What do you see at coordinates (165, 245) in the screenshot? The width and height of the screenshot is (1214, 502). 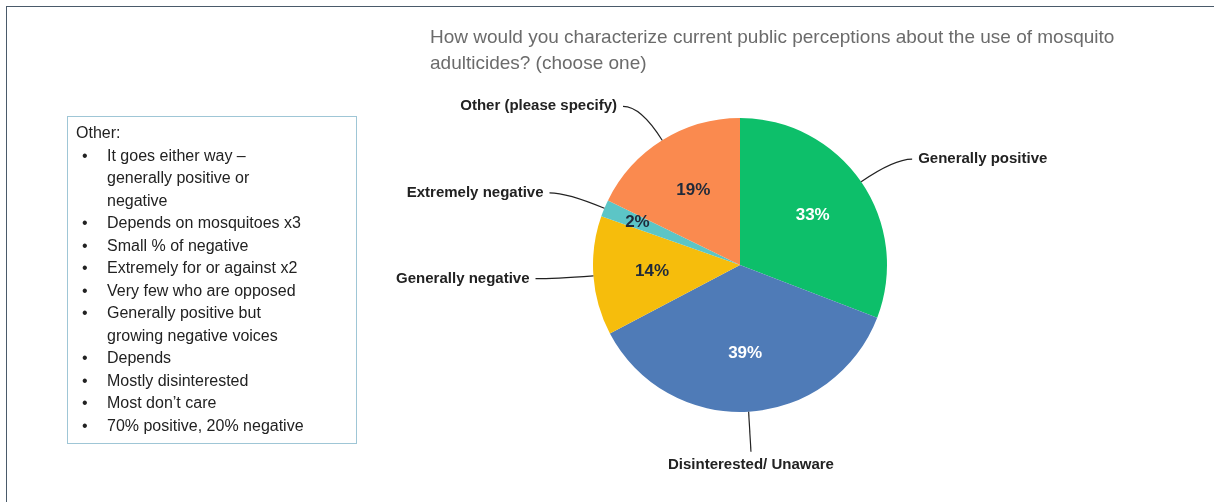 I see `text: • Small % of negative` at bounding box center [165, 245].